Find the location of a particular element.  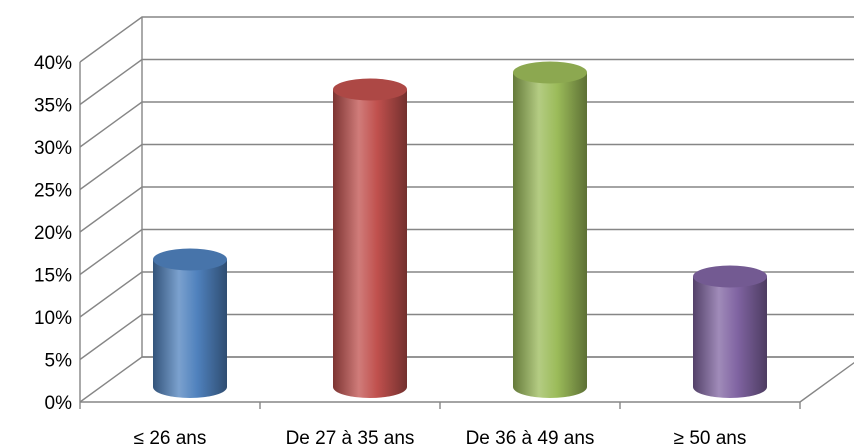

y-tick-label: 20% is located at coordinates (53, 233).